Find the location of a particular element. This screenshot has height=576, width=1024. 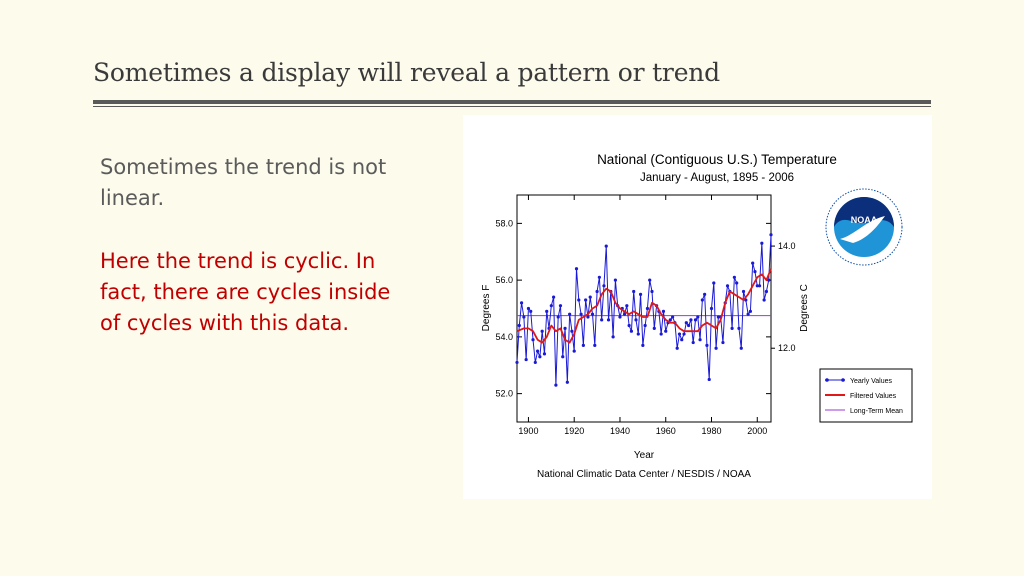

y-tick-label: 54.0 is located at coordinates (504, 337).